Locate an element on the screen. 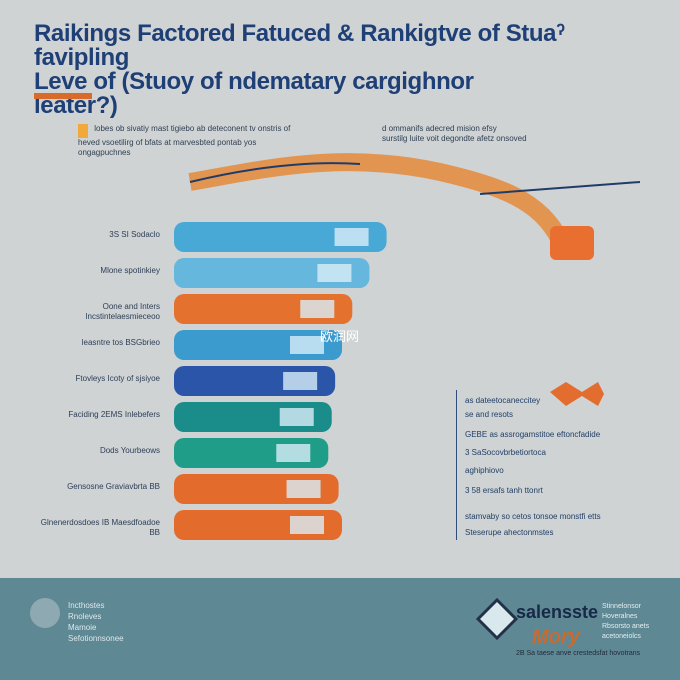  footer-right-line-4: acetoneiolcs is located at coordinates (621, 636).